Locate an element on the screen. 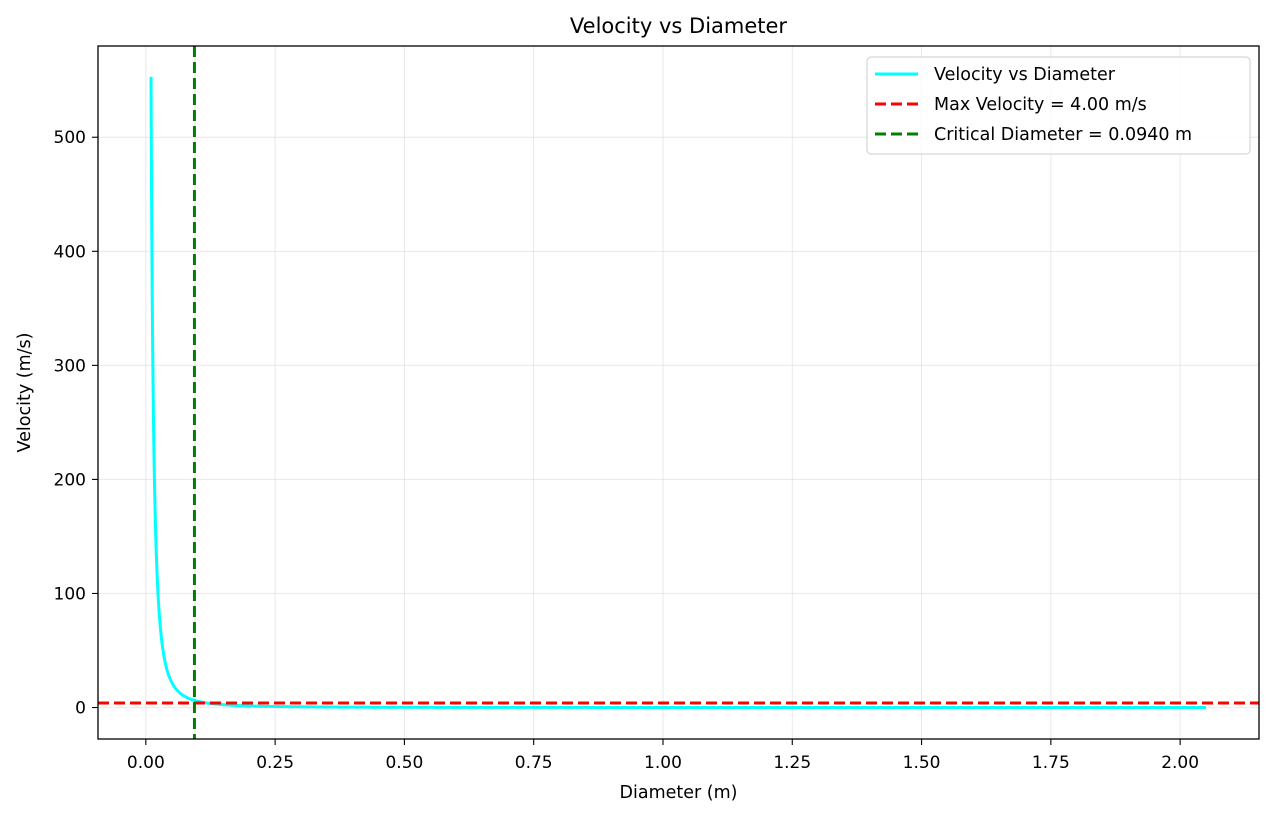 The height and width of the screenshot is (817, 1275). x-tick-label: 2.00 is located at coordinates (1180, 763).